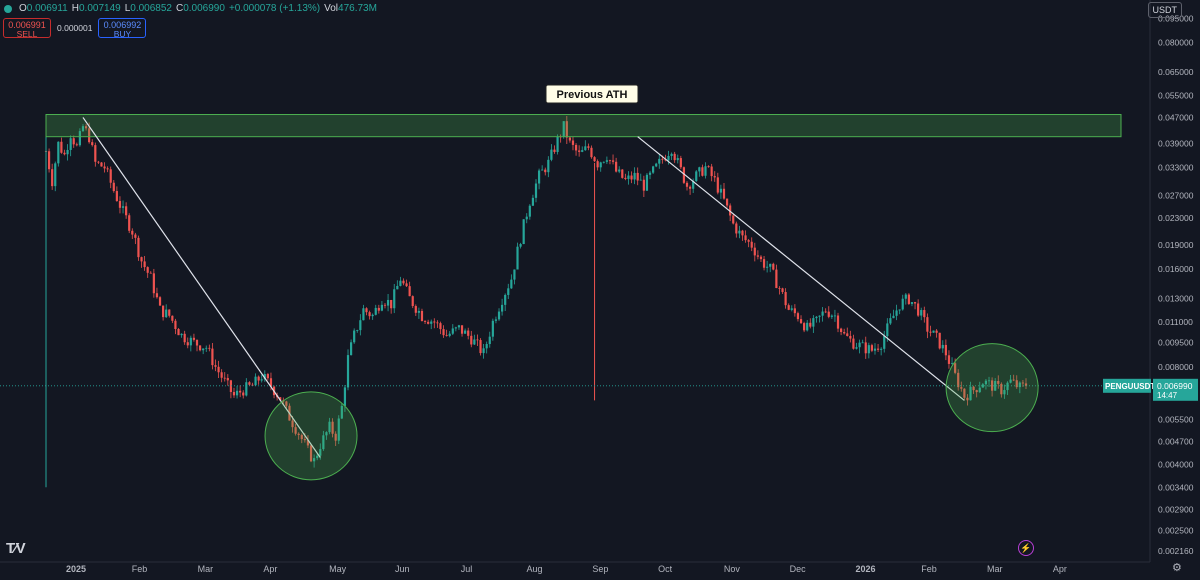 The height and width of the screenshot is (580, 1200). I want to click on sell-price: 0.006991, so click(27, 25).